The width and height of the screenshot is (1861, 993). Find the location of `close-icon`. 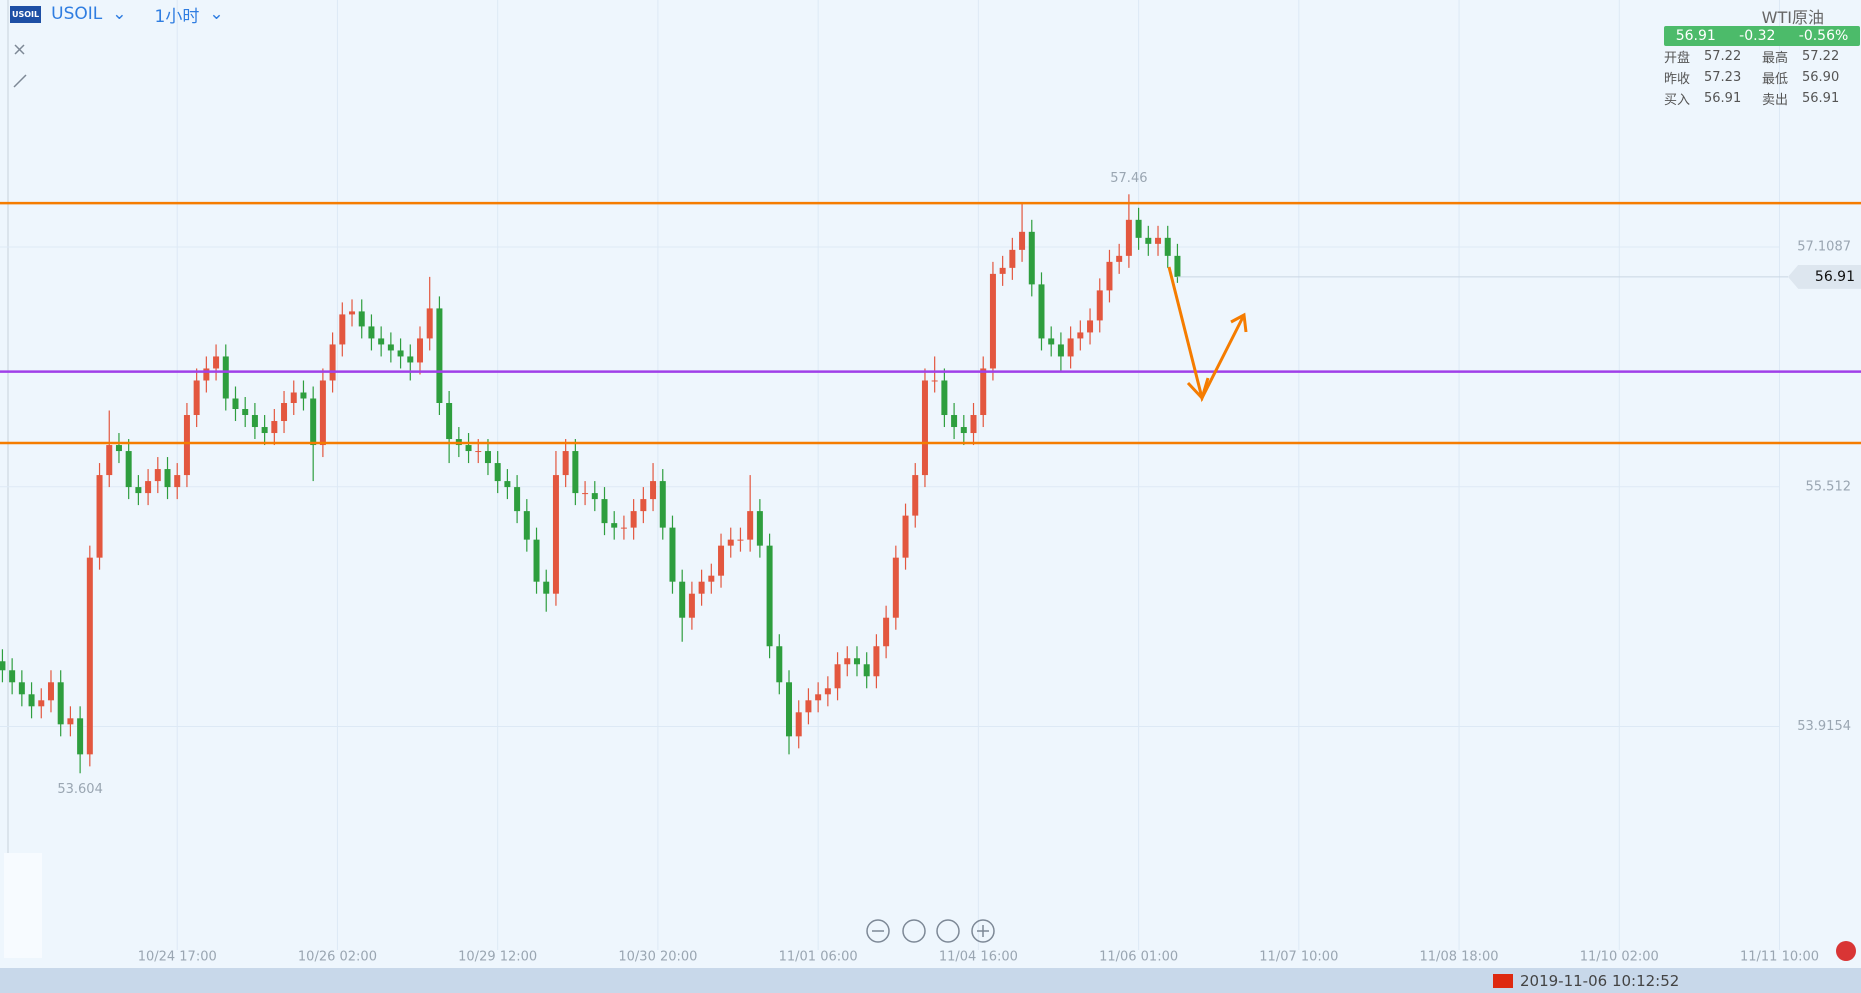

close-icon is located at coordinates (19, 49).